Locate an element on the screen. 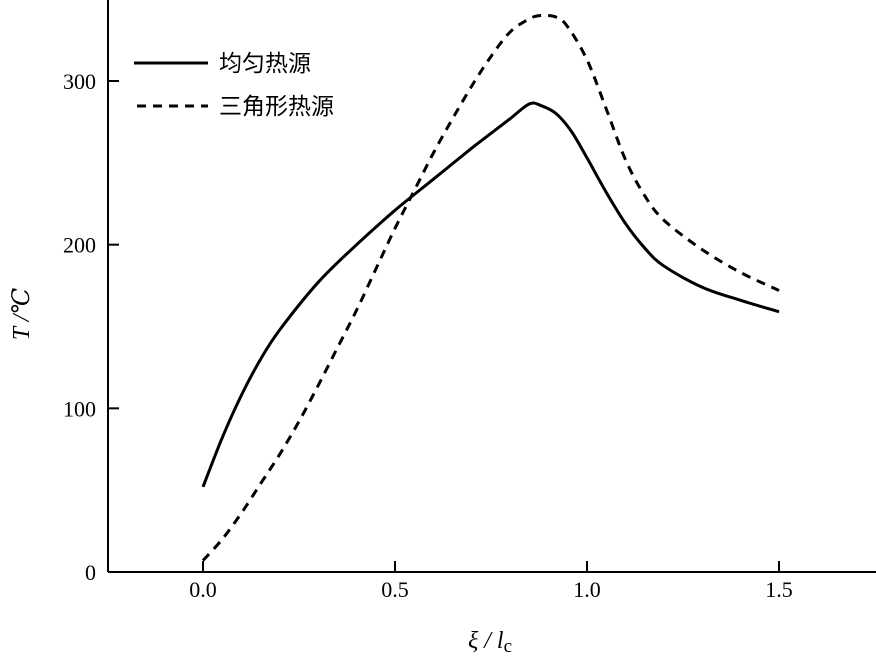  y-axis-label: T /℃ is located at coordinates (22, 314).